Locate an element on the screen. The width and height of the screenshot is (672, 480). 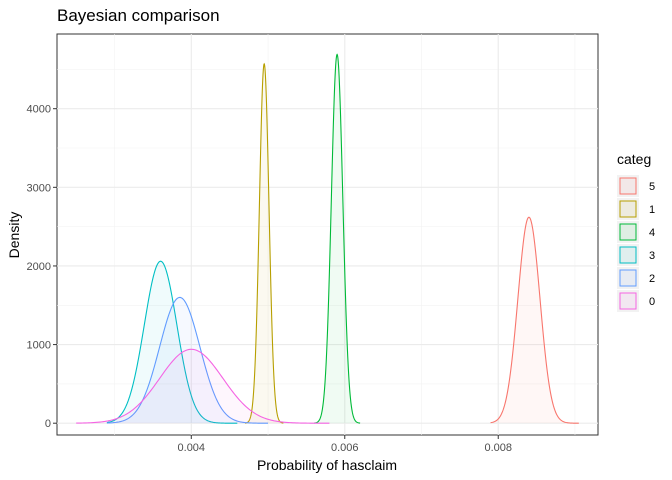
x-tick-label: 0.006 is located at coordinates (345, 448).